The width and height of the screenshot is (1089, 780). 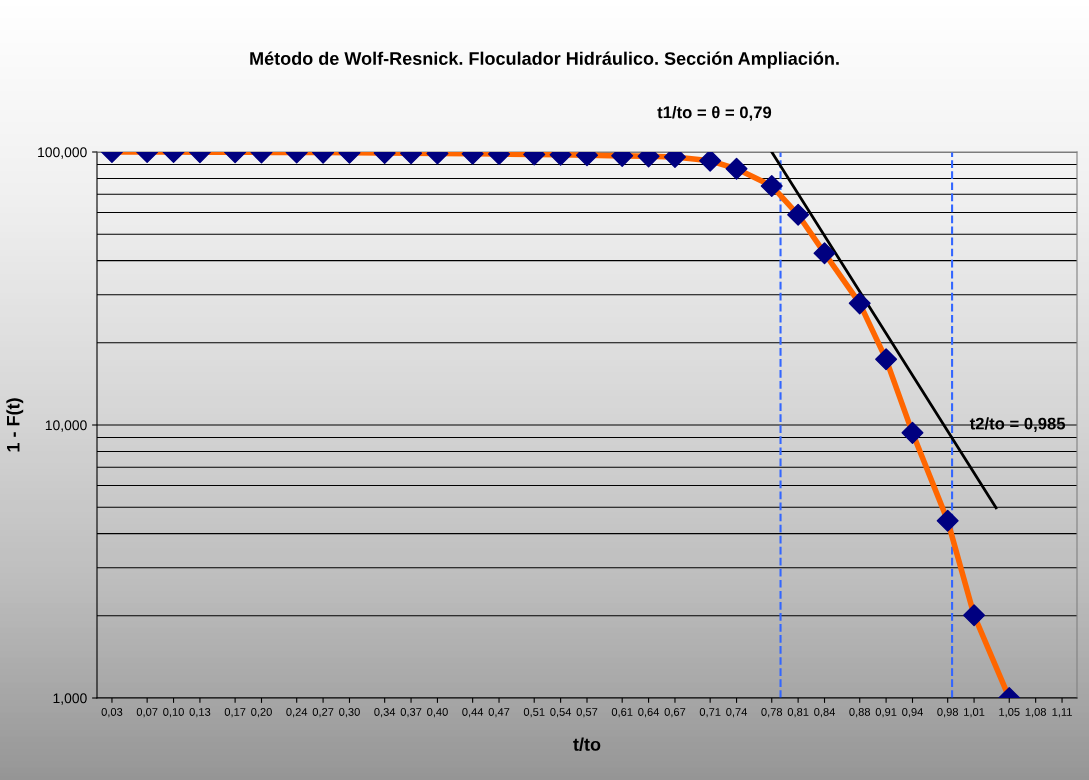 I want to click on x-tick-label: 0,67, so click(x=675, y=713).